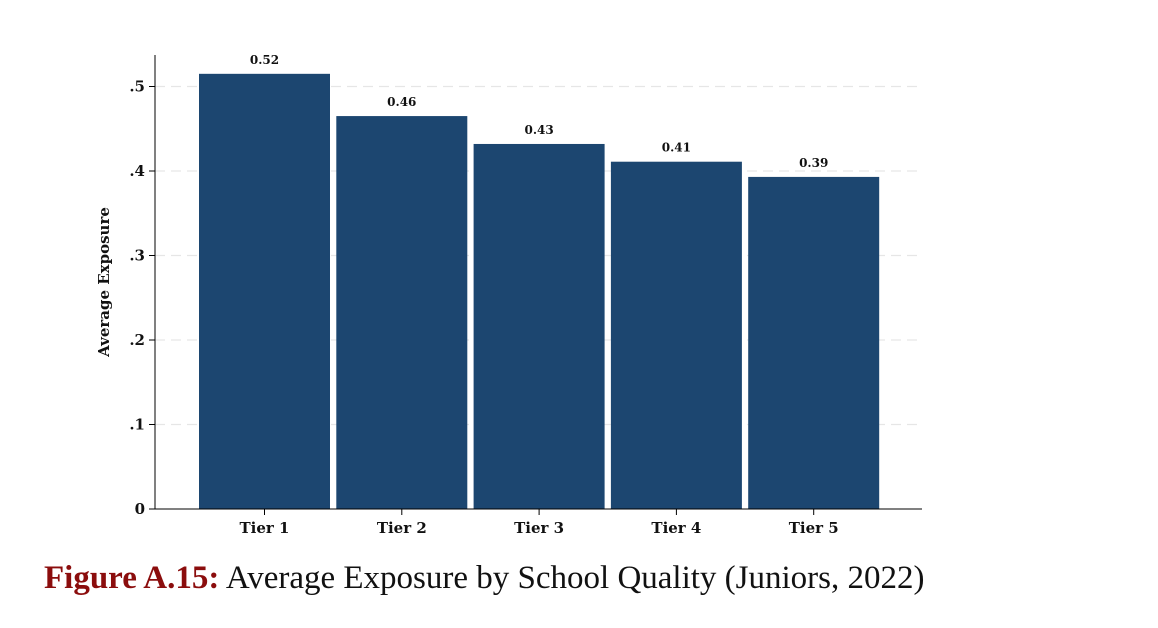 The image size is (1158, 628). I want to click on x-tick-label: Tier 5, so click(814, 528).